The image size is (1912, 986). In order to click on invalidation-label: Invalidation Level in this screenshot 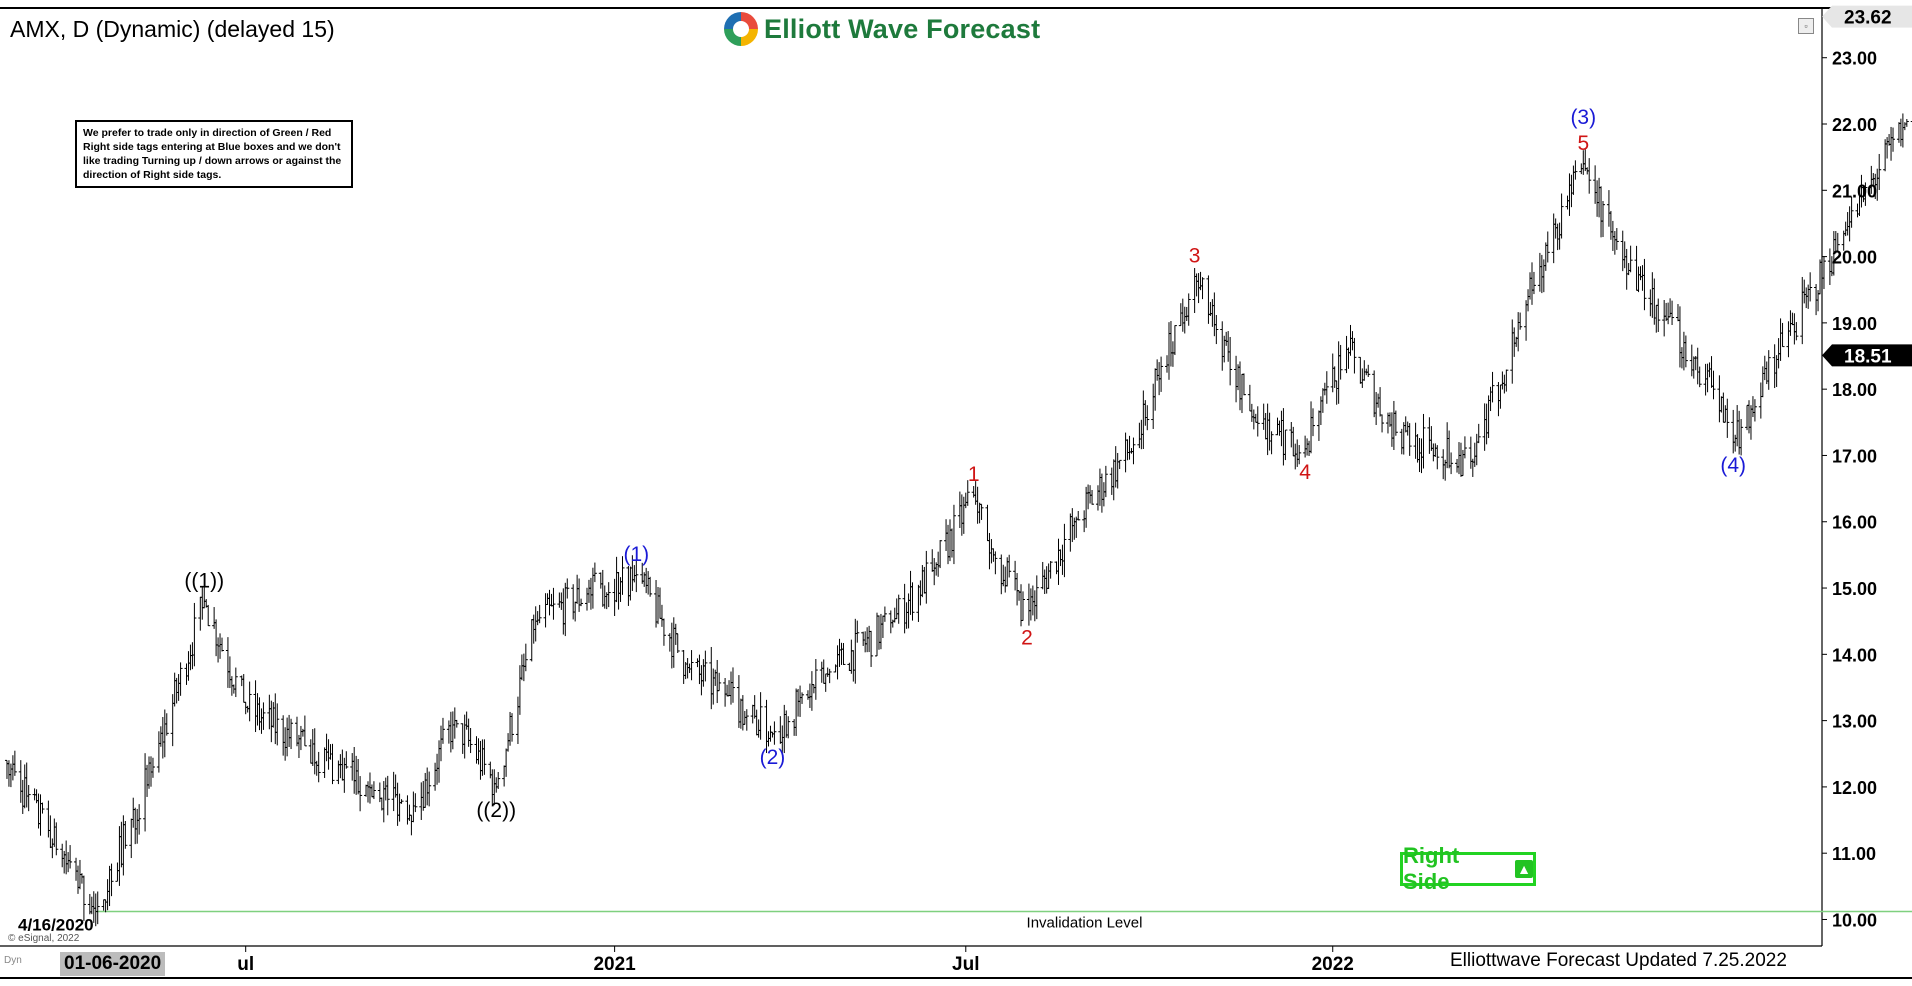, I will do `click(1085, 923)`.